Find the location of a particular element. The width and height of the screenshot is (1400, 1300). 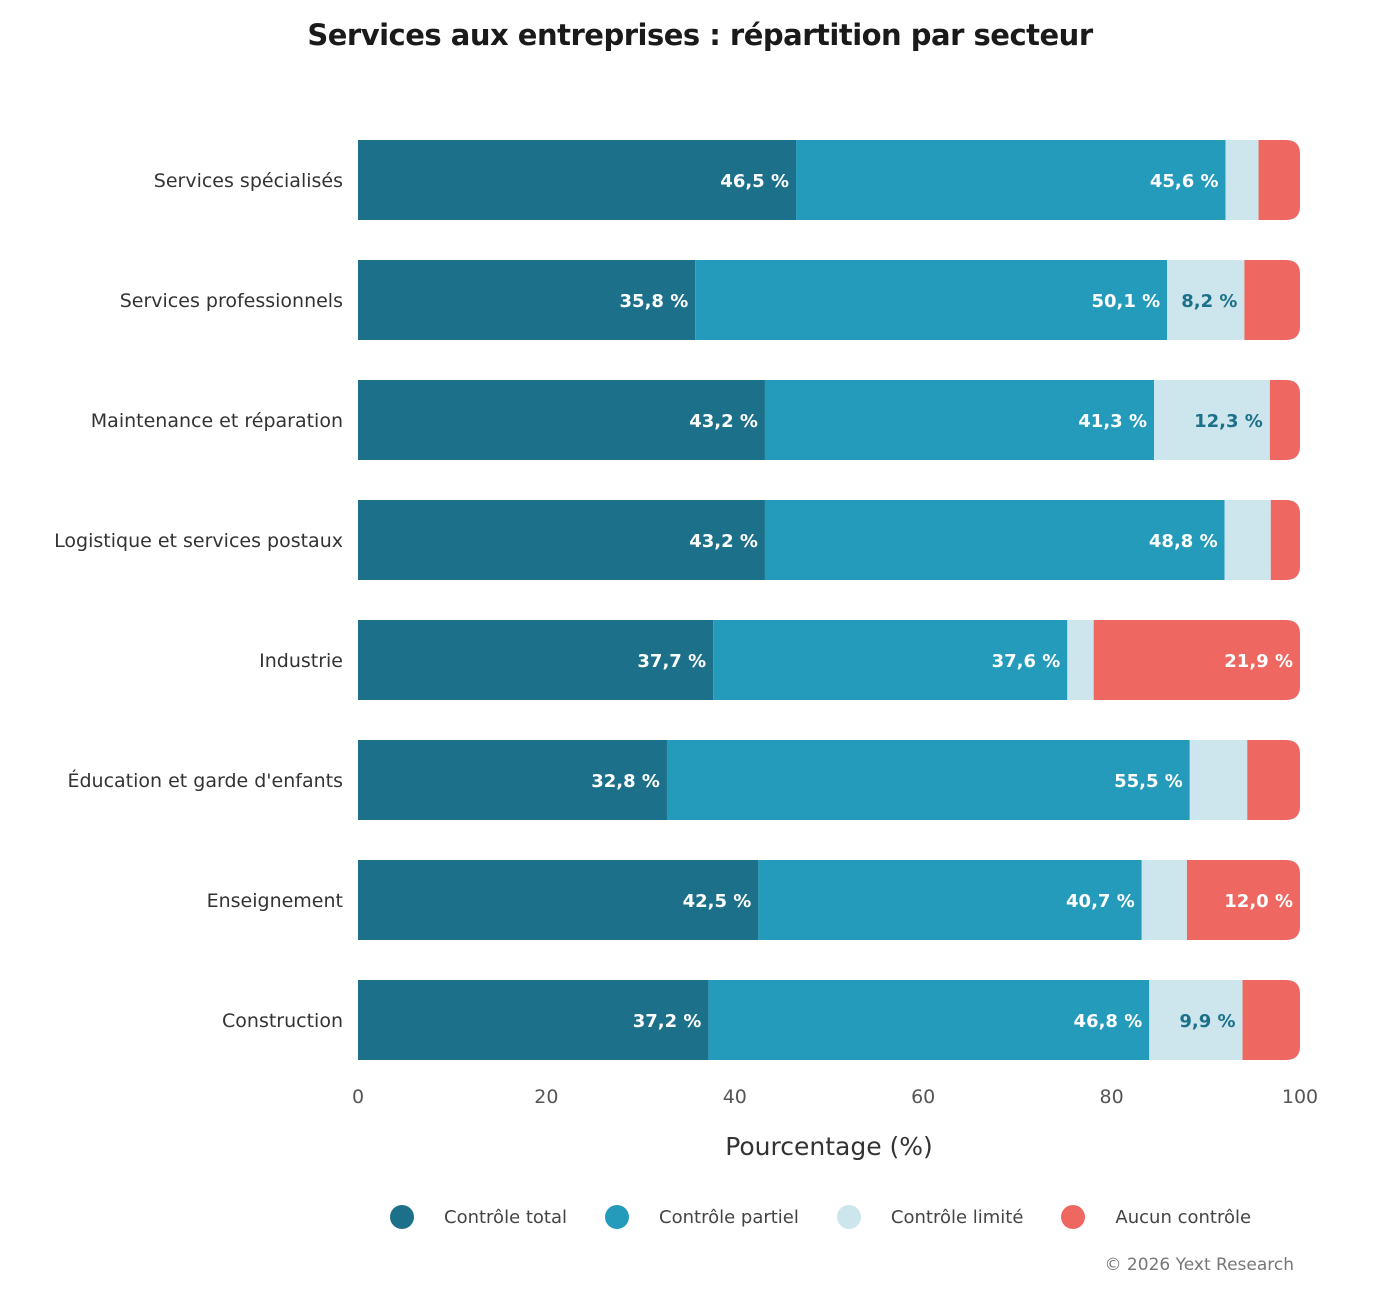

legend-label: Contrôle partiel is located at coordinates (729, 1217).